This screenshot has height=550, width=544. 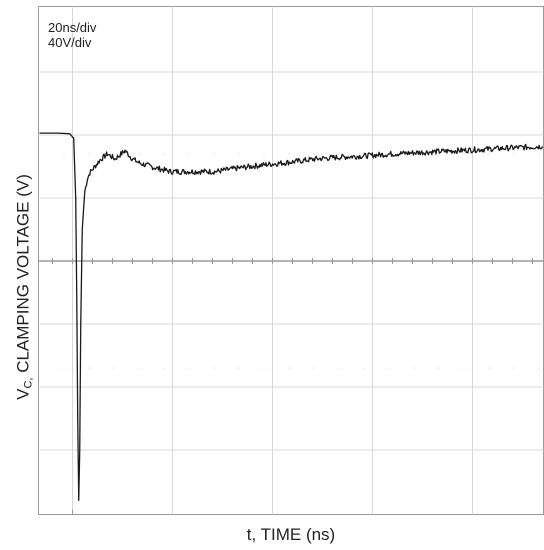 I want to click on y-axis-label: VC, CLAMPING VOLTAGE (V), so click(x=24, y=287).